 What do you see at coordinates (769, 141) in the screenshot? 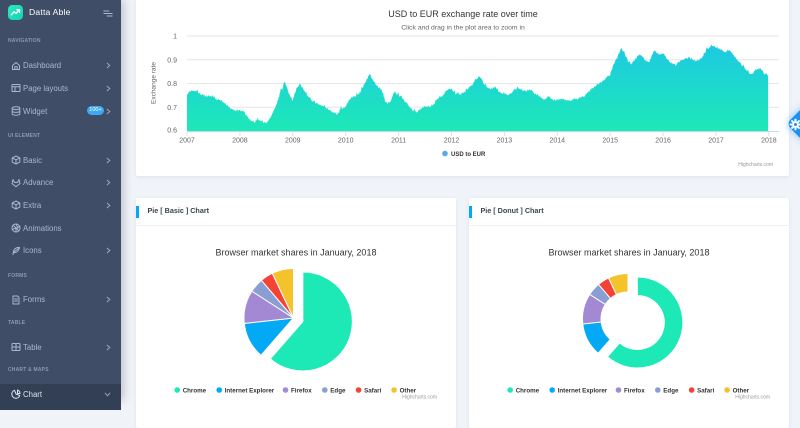
I see `svg-text: 2018` at bounding box center [769, 141].